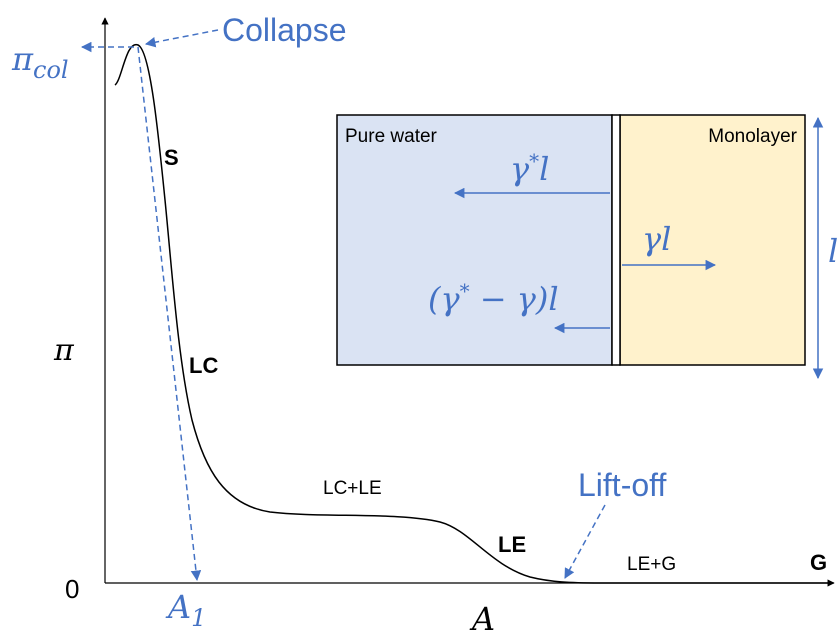 The height and width of the screenshot is (635, 837). Describe the element at coordinates (51, 70) in the screenshot. I see `sub: col` at that location.